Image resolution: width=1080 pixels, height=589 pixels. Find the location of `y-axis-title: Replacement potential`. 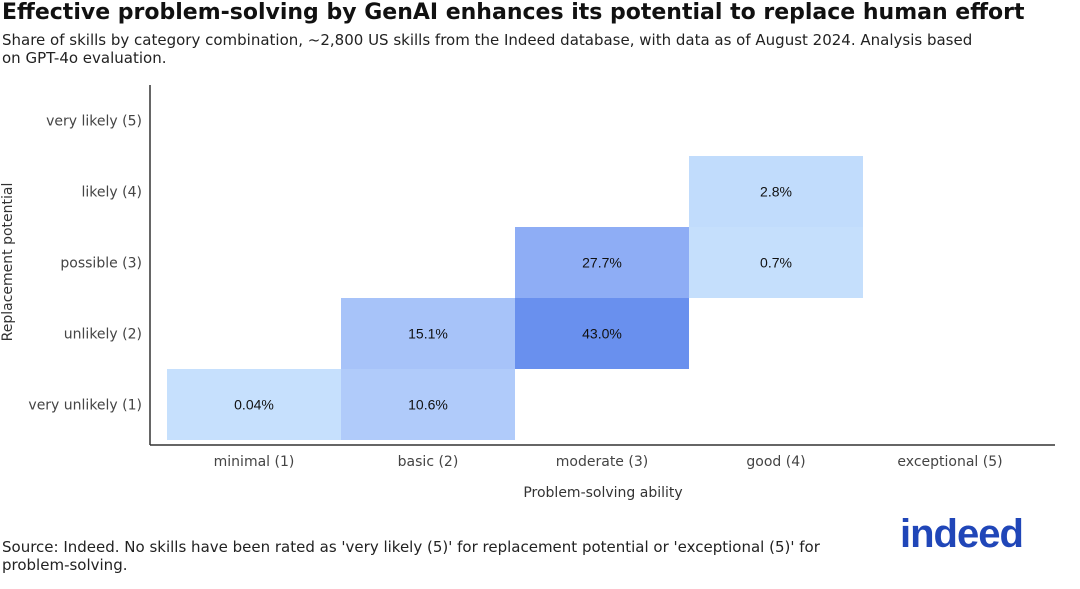

y-axis-title: Replacement potential is located at coordinates (8, 262).